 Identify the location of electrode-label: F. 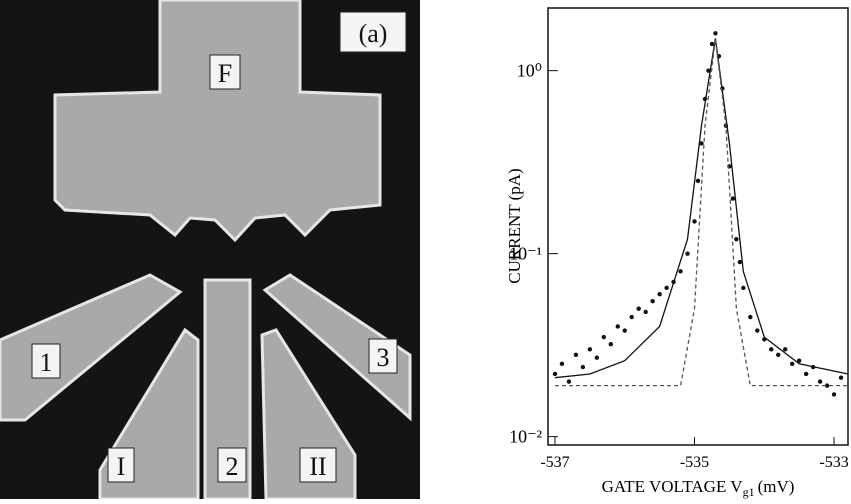
(225, 73).